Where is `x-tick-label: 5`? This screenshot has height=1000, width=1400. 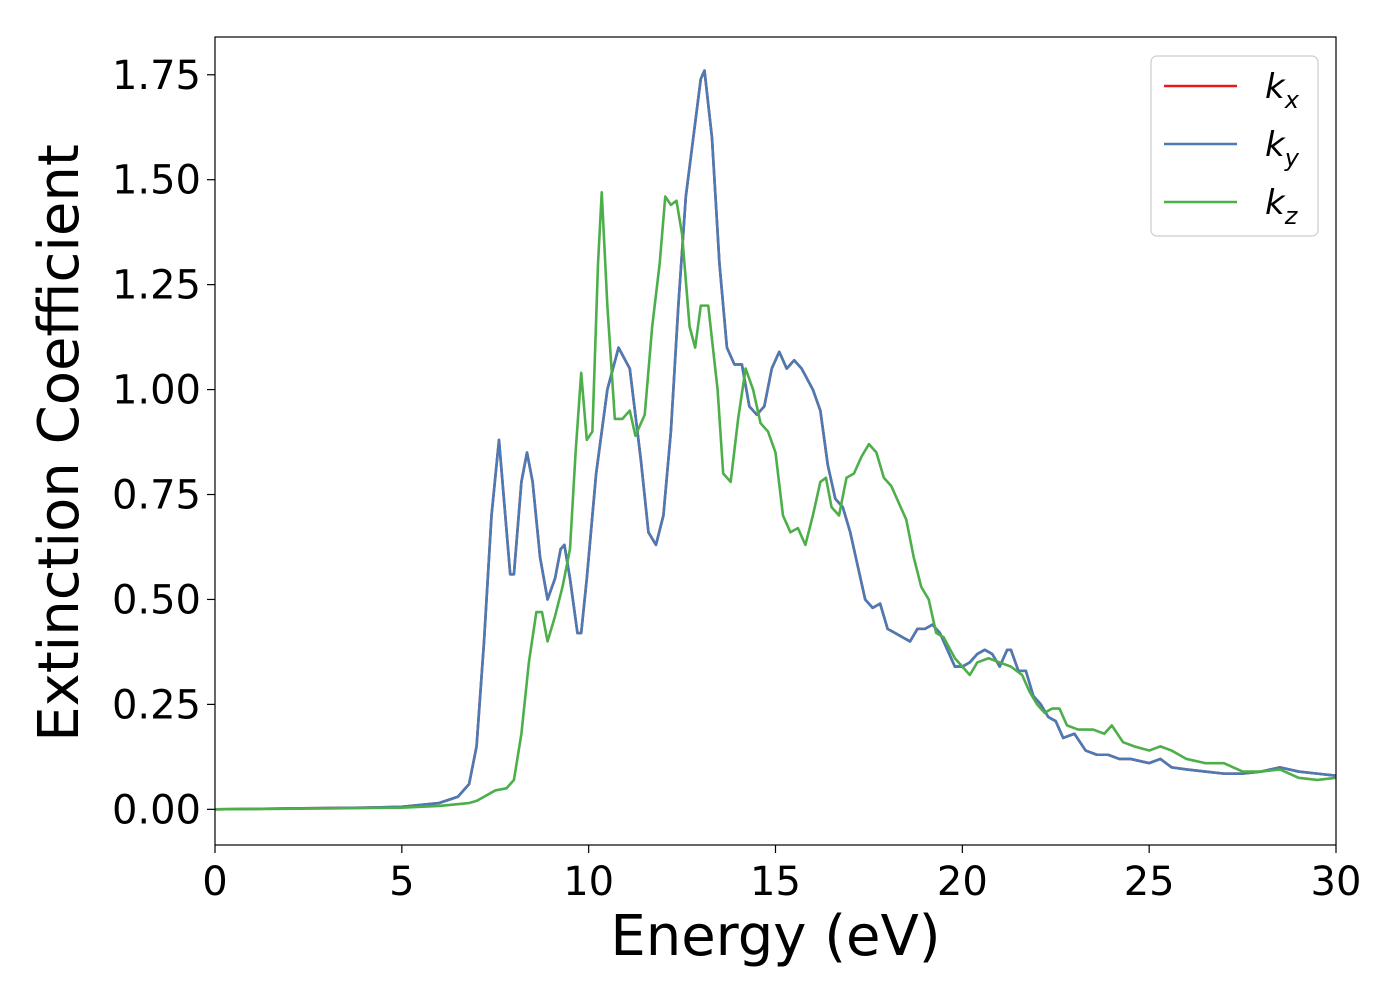 x-tick-label: 5 is located at coordinates (401, 882).